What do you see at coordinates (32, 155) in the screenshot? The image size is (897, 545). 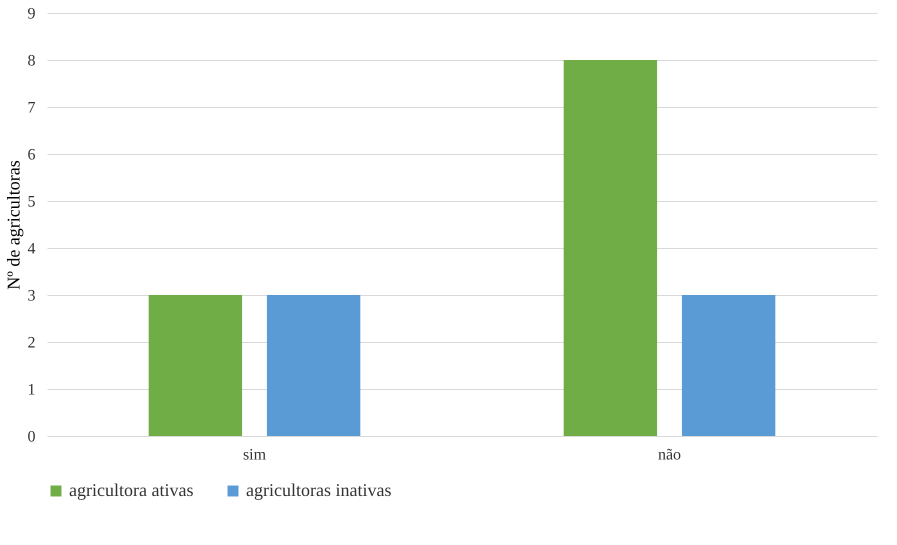 I see `y-tick-label: 6` at bounding box center [32, 155].